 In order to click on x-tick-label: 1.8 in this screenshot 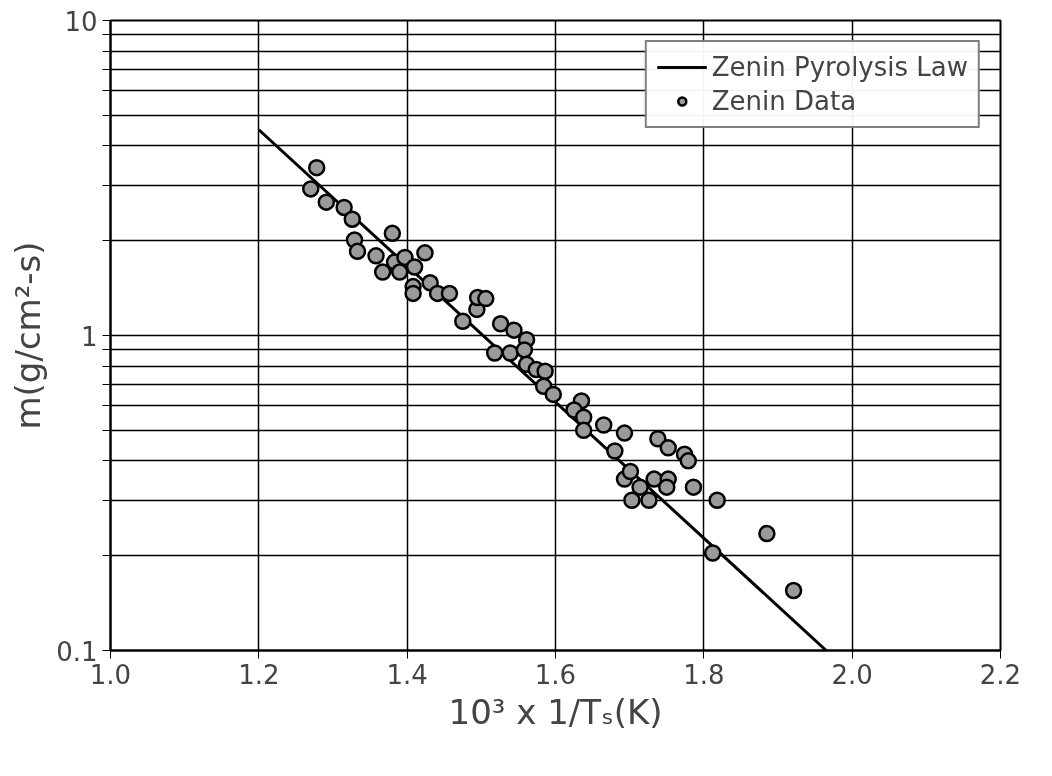, I will do `click(704, 674)`.